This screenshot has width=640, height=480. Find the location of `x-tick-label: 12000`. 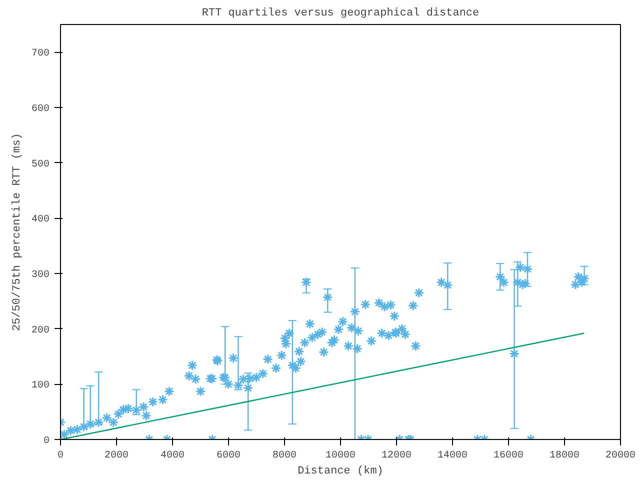

x-tick-label: 12000 is located at coordinates (397, 456).